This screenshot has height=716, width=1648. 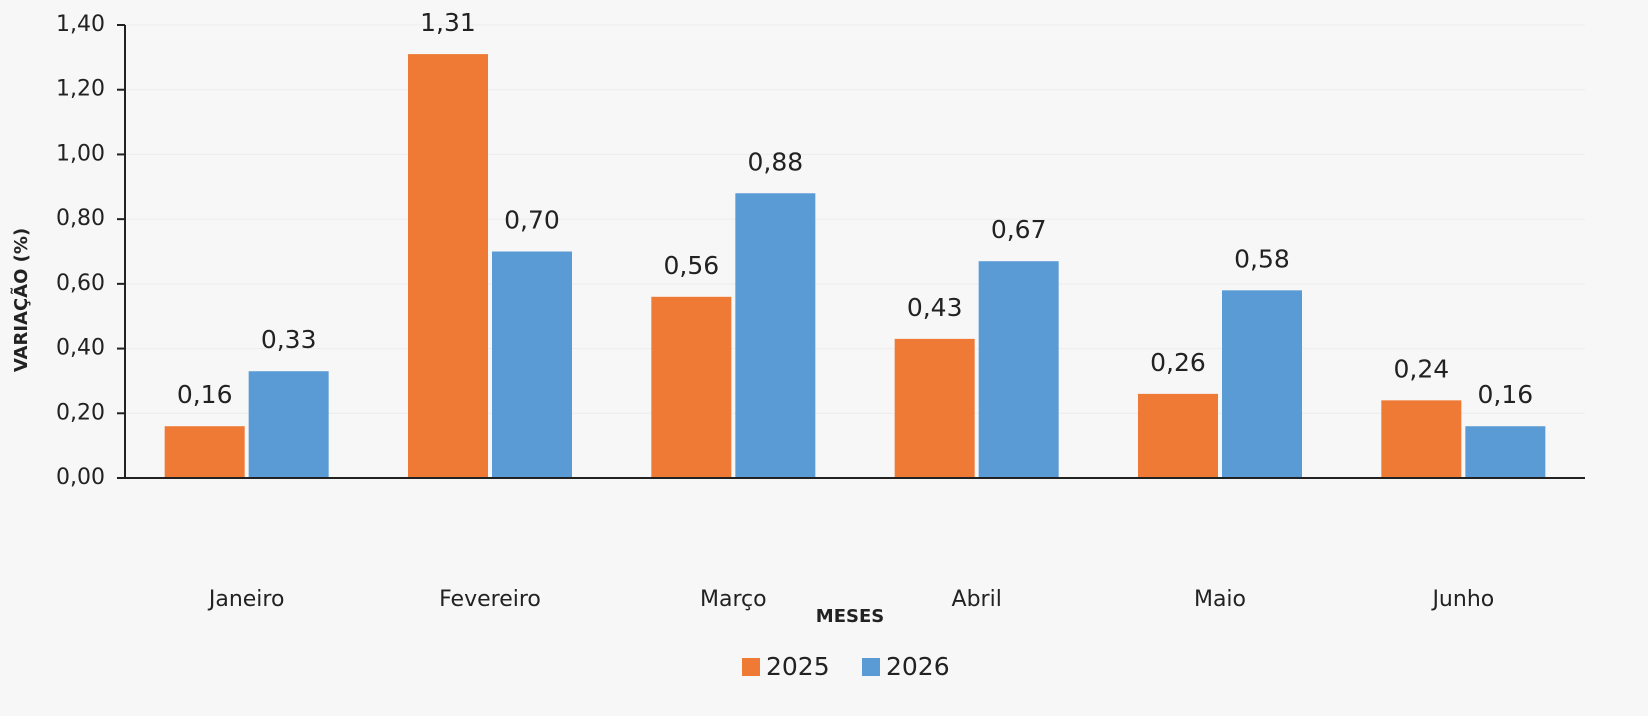 What do you see at coordinates (977, 599) in the screenshot?
I see `x-tick-label: Abril` at bounding box center [977, 599].